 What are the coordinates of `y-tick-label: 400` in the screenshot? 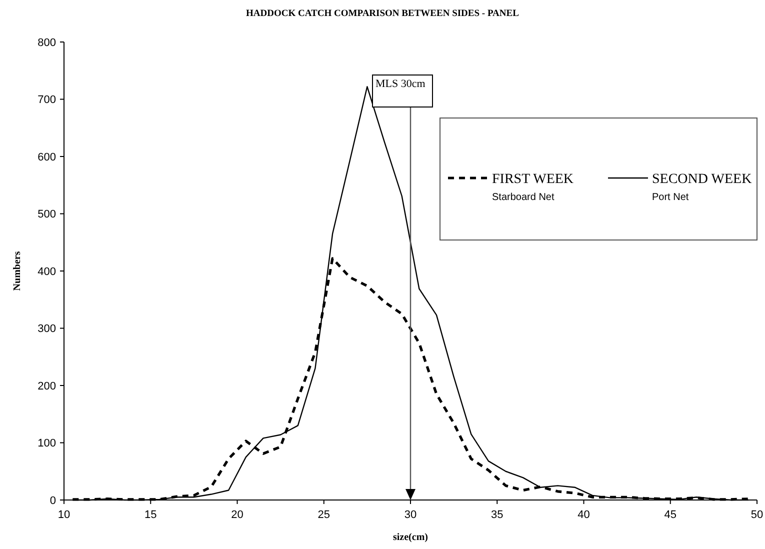 It's located at (47, 272).